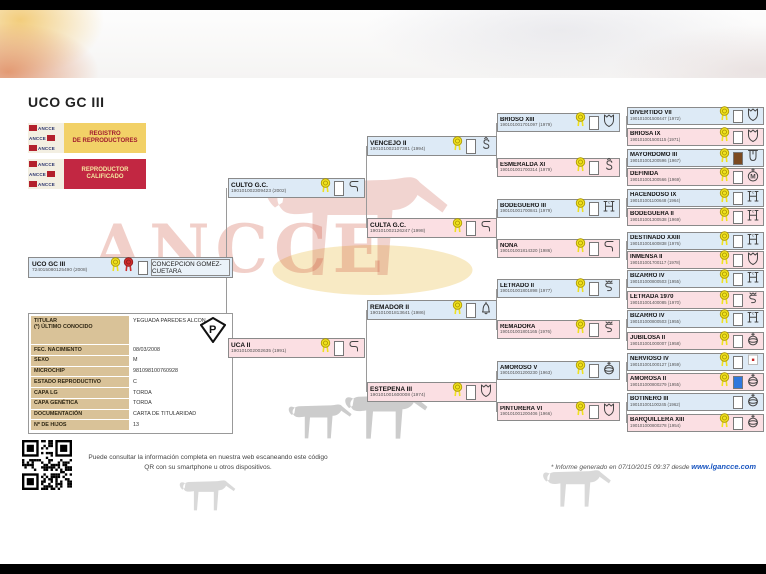 The width and height of the screenshot is (766, 574). What do you see at coordinates (87, 174) in the screenshot?
I see `badge-reproductor-calificado: ANCCE ANCCE ANCCE REPRODUCTOR CALIFICADO` at bounding box center [87, 174].